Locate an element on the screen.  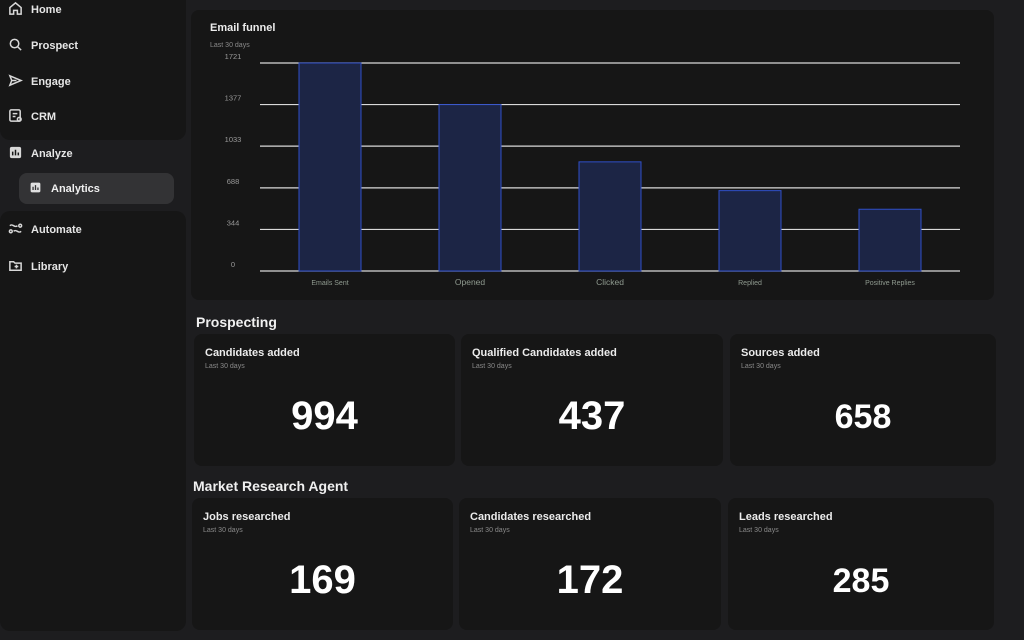
home-icon is located at coordinates (15, 10).